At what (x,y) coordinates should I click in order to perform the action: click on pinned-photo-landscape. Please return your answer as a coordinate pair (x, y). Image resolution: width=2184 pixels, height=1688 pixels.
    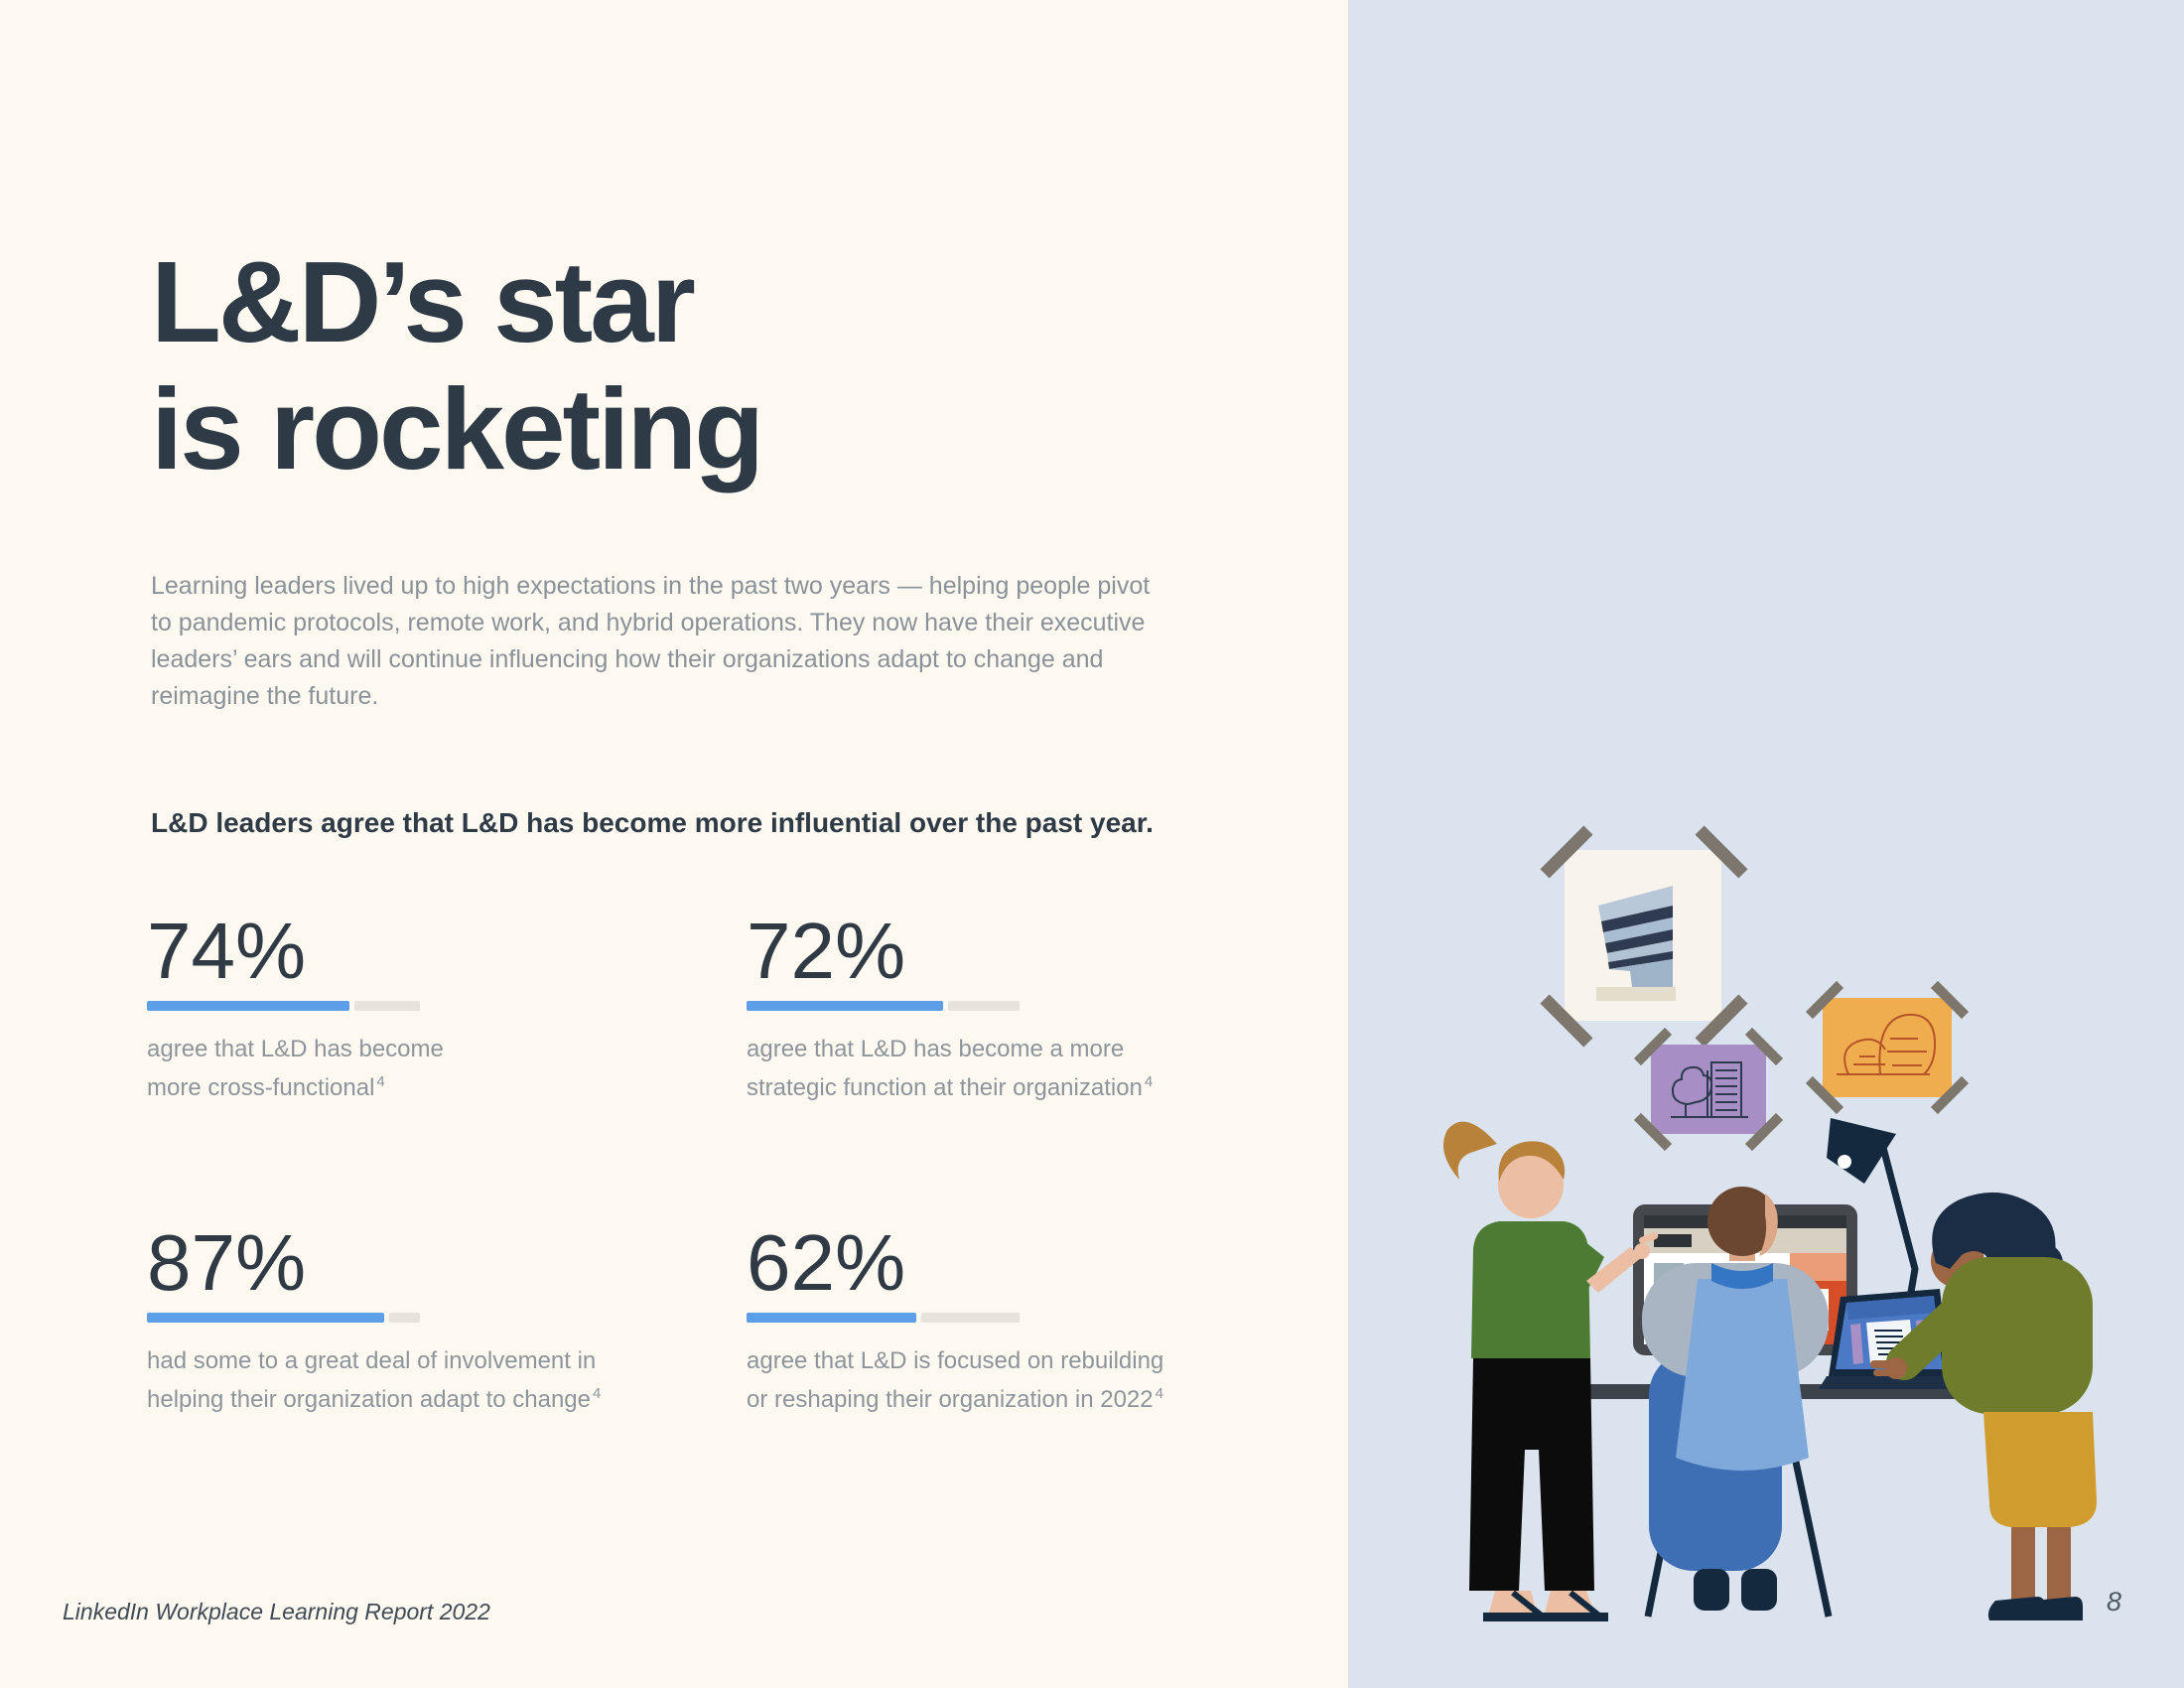
    Looking at the image, I should click on (1887, 1047).